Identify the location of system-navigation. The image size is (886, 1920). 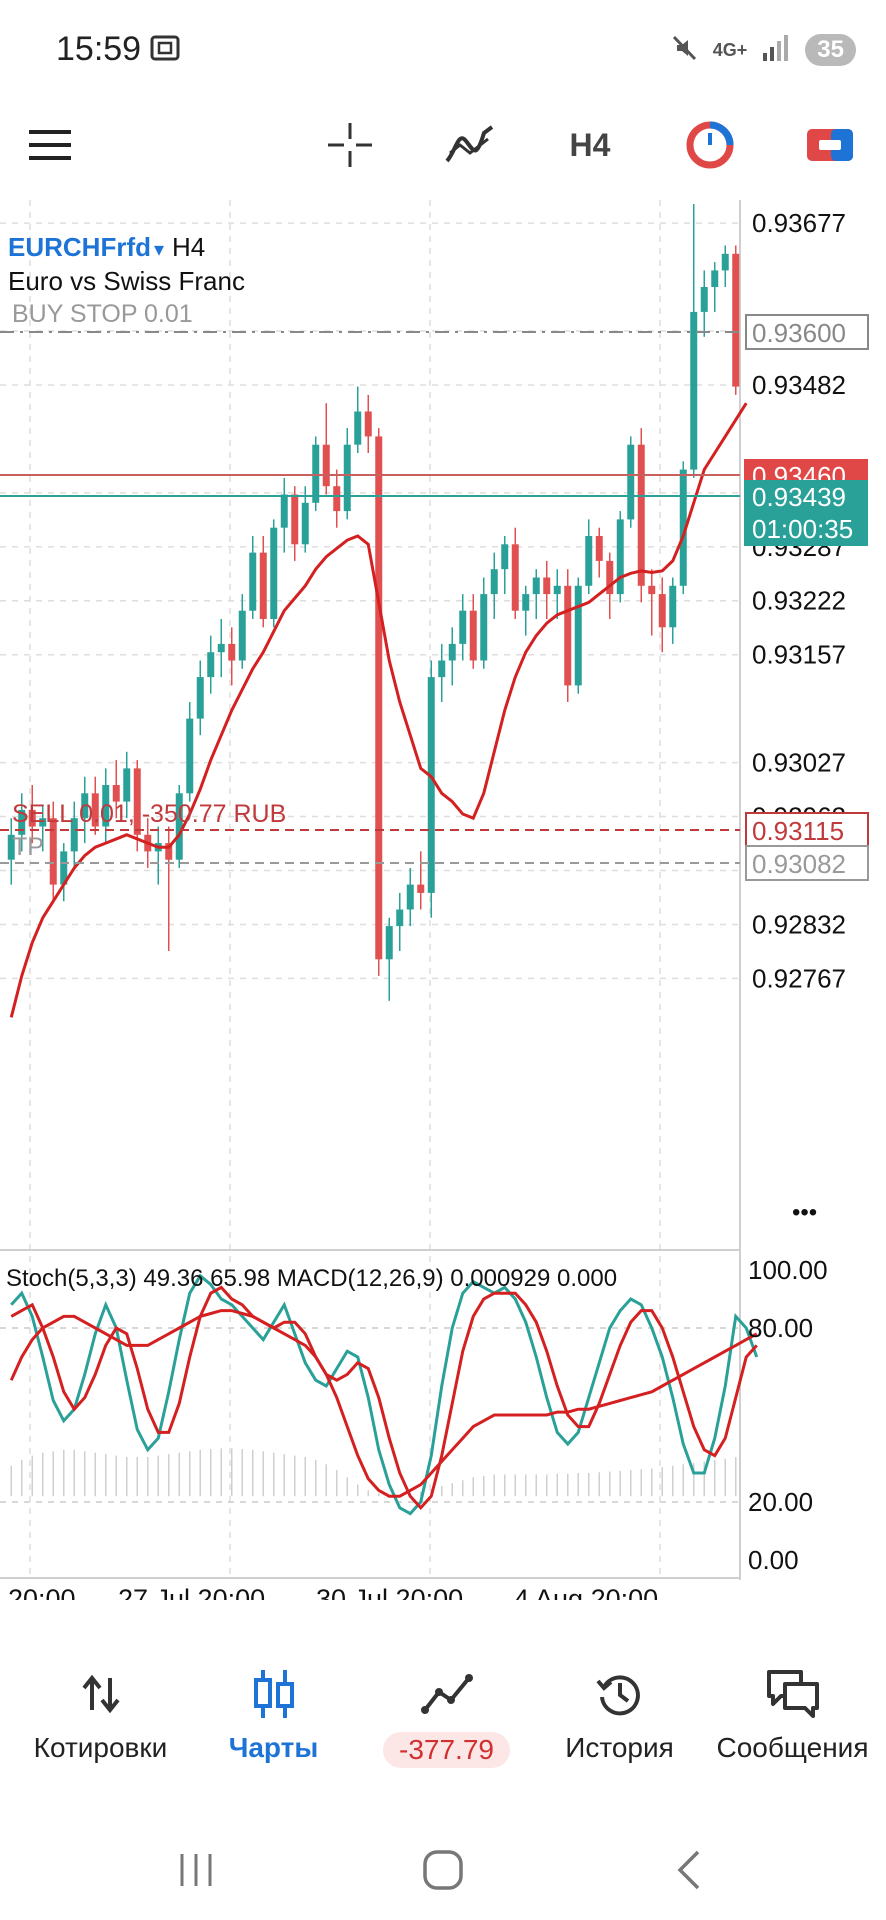
(443, 1870).